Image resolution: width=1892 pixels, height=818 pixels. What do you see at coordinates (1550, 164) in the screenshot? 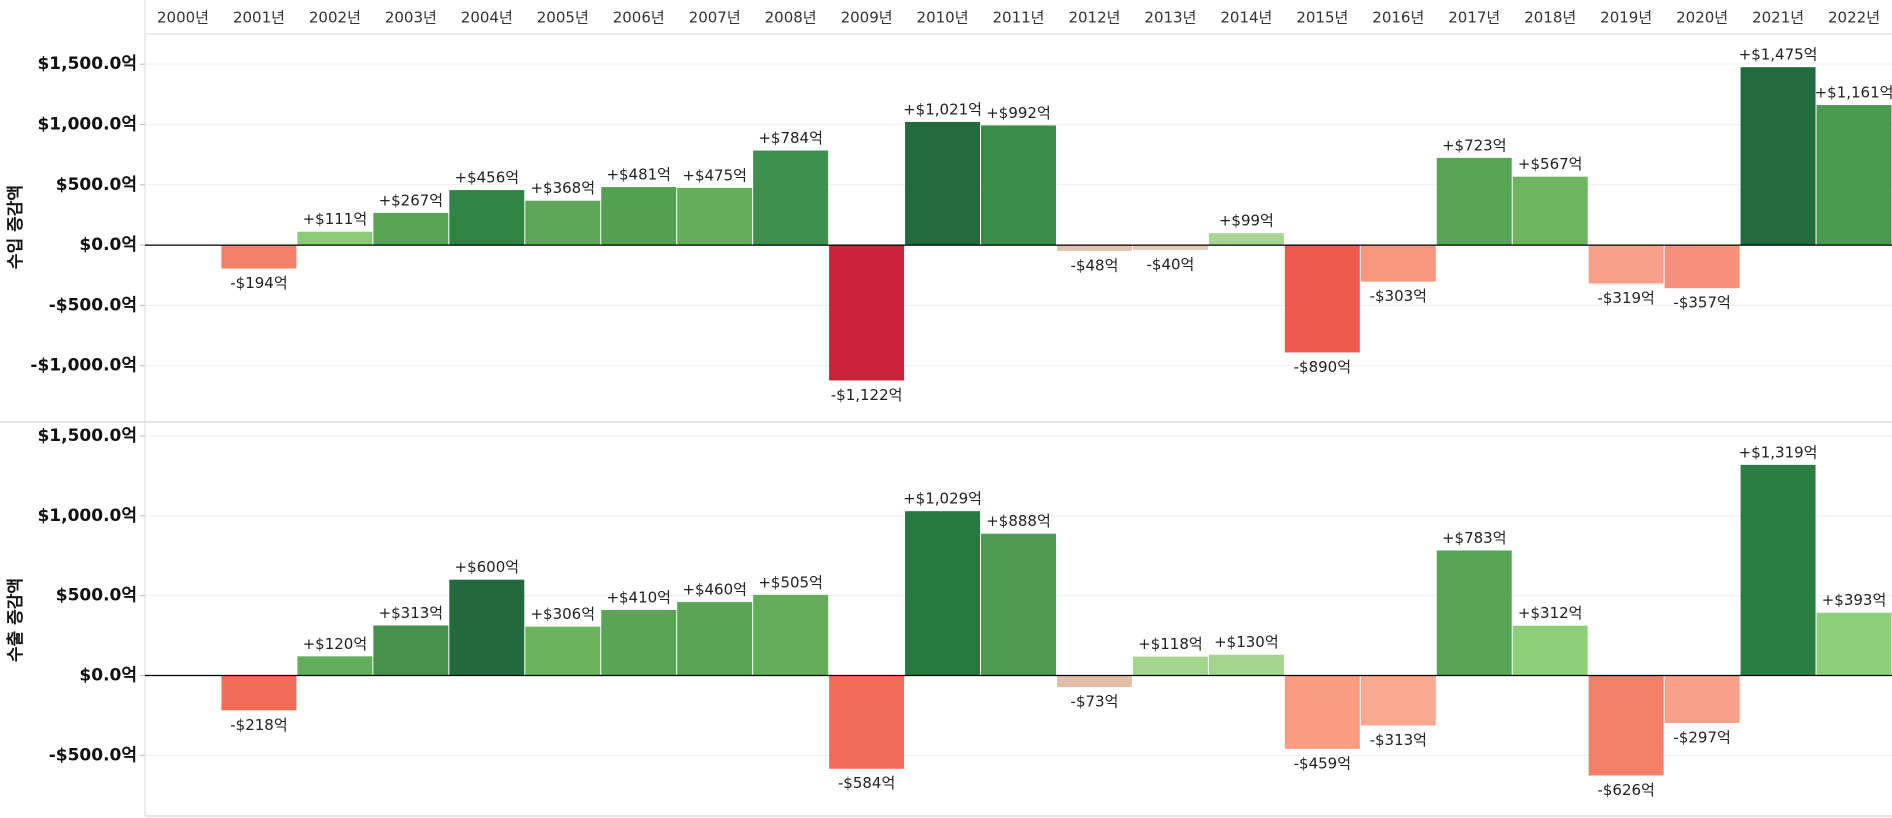
I see `value-label: +$567억` at bounding box center [1550, 164].